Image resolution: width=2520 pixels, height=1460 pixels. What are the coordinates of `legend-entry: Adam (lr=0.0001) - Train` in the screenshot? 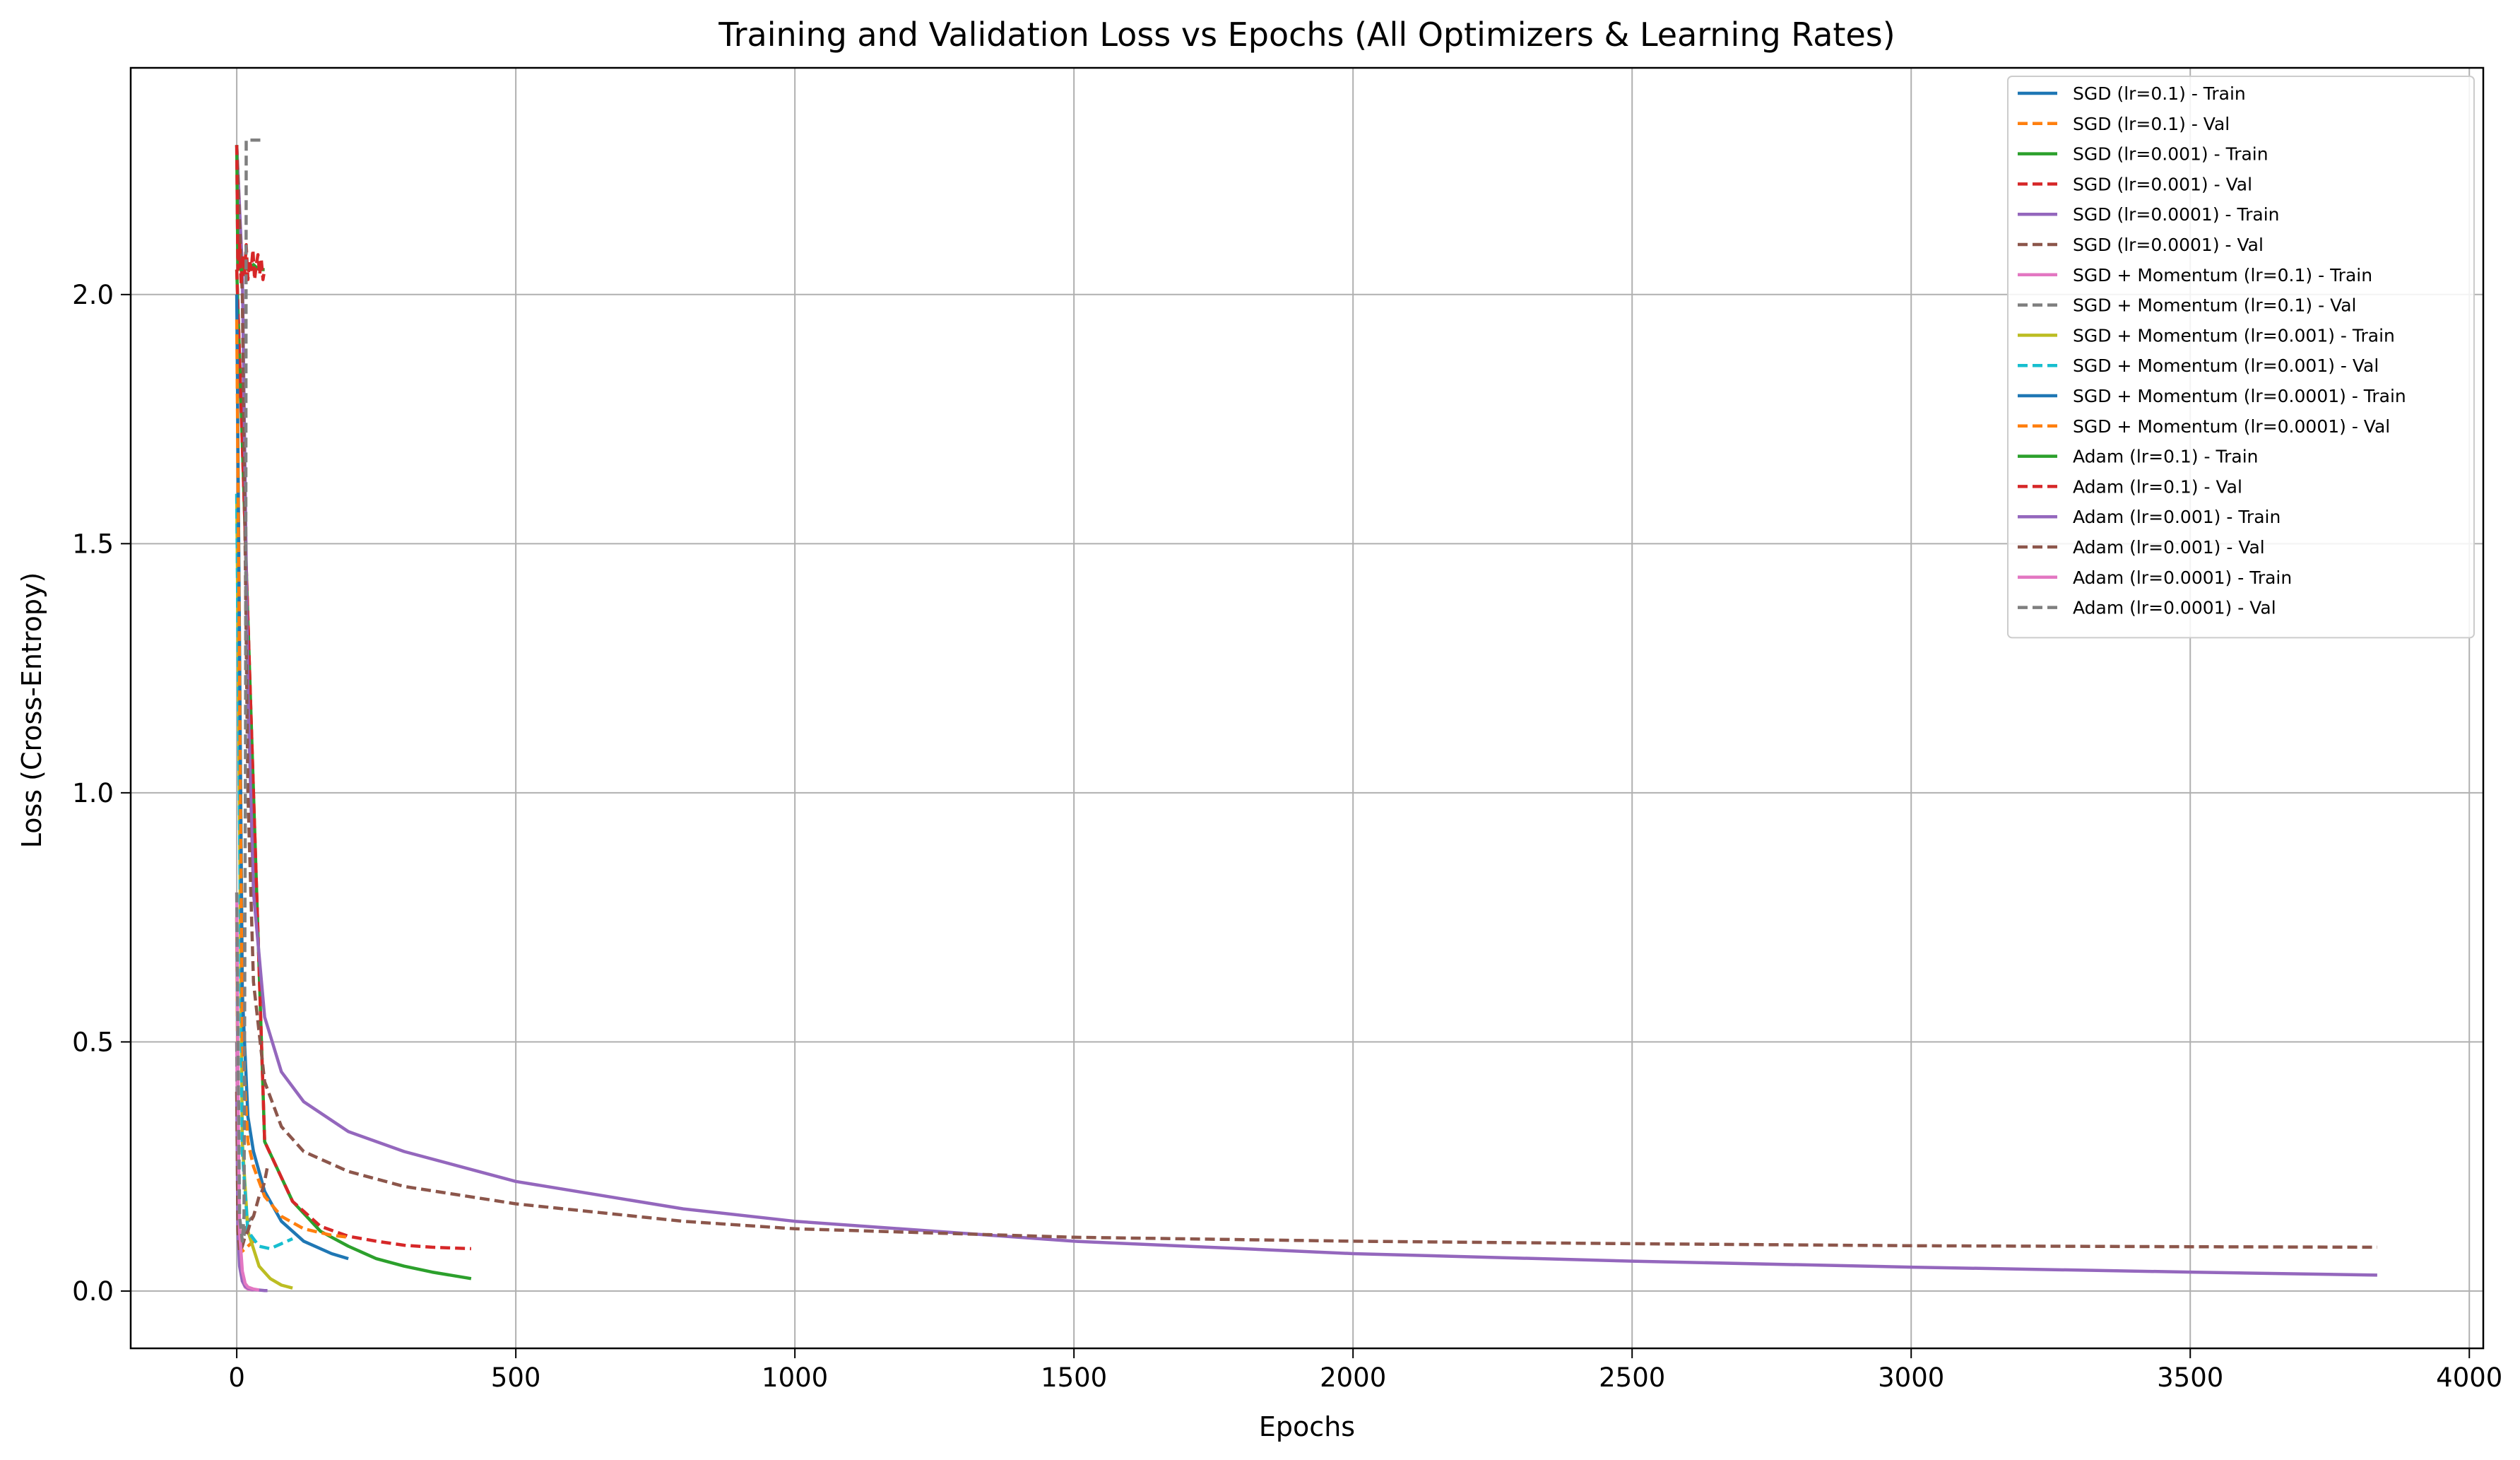 It's located at (2182, 577).